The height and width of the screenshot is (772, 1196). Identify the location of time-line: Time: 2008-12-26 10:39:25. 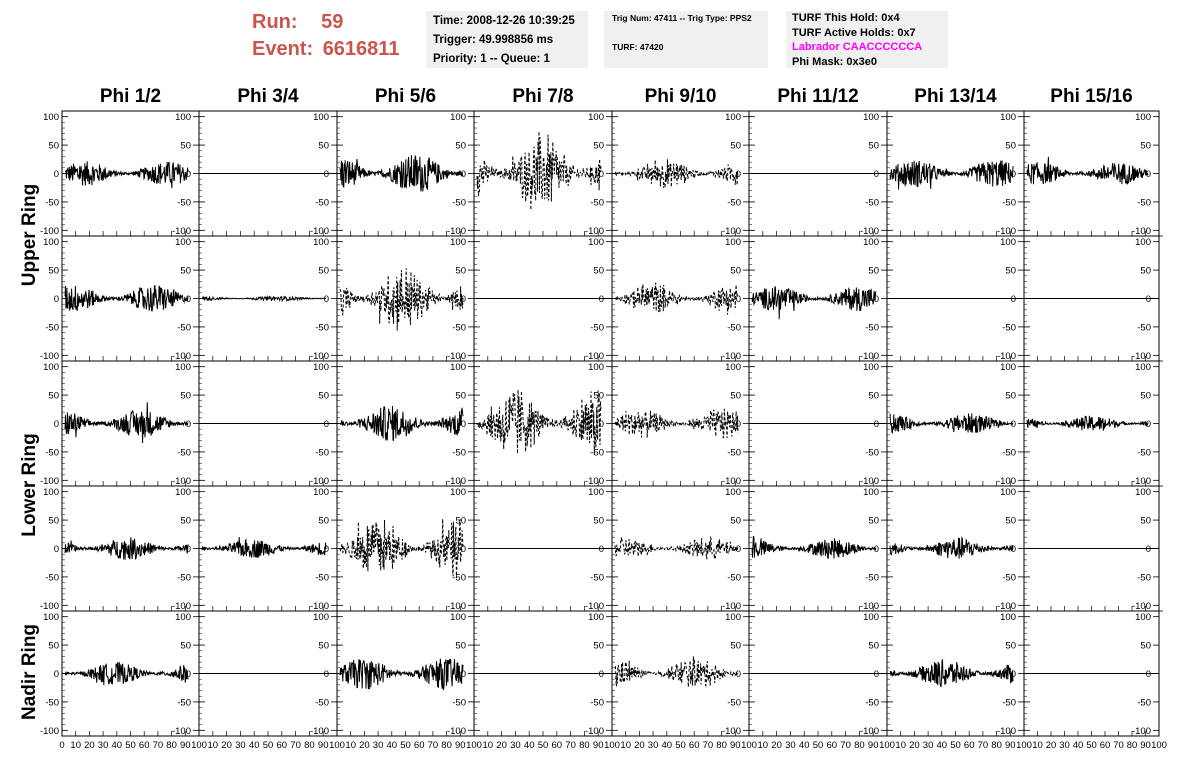
(504, 21).